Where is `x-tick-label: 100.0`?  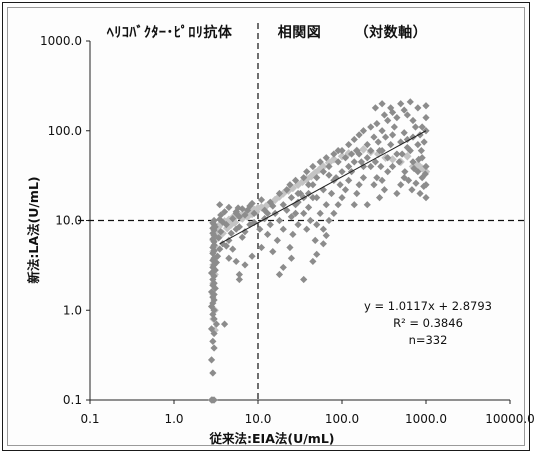
x-tick-label: 100.0 is located at coordinates (342, 419).